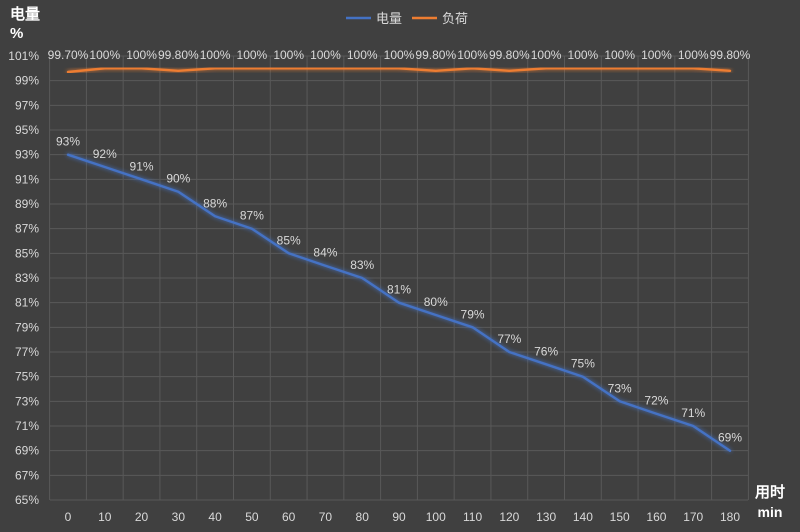  What do you see at coordinates (546, 351) in the screenshot?
I see `data-label-battery: 76%` at bounding box center [546, 351].